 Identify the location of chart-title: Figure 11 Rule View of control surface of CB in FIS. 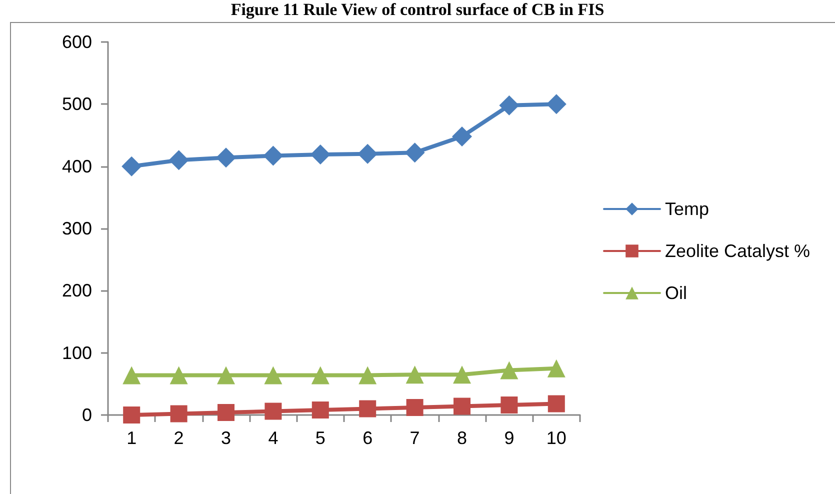
(418, 10).